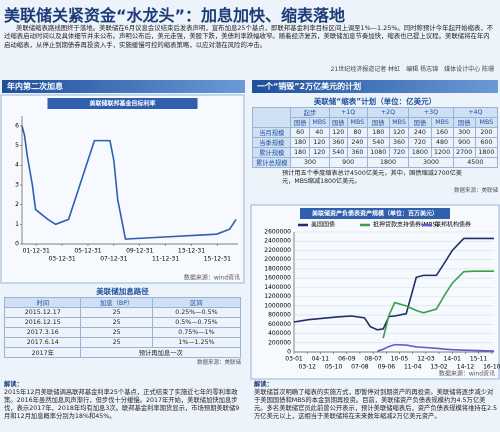 Image resolution: width=500 pixels, height=432 pixels. I want to click on title-bar, so click(375, 213).